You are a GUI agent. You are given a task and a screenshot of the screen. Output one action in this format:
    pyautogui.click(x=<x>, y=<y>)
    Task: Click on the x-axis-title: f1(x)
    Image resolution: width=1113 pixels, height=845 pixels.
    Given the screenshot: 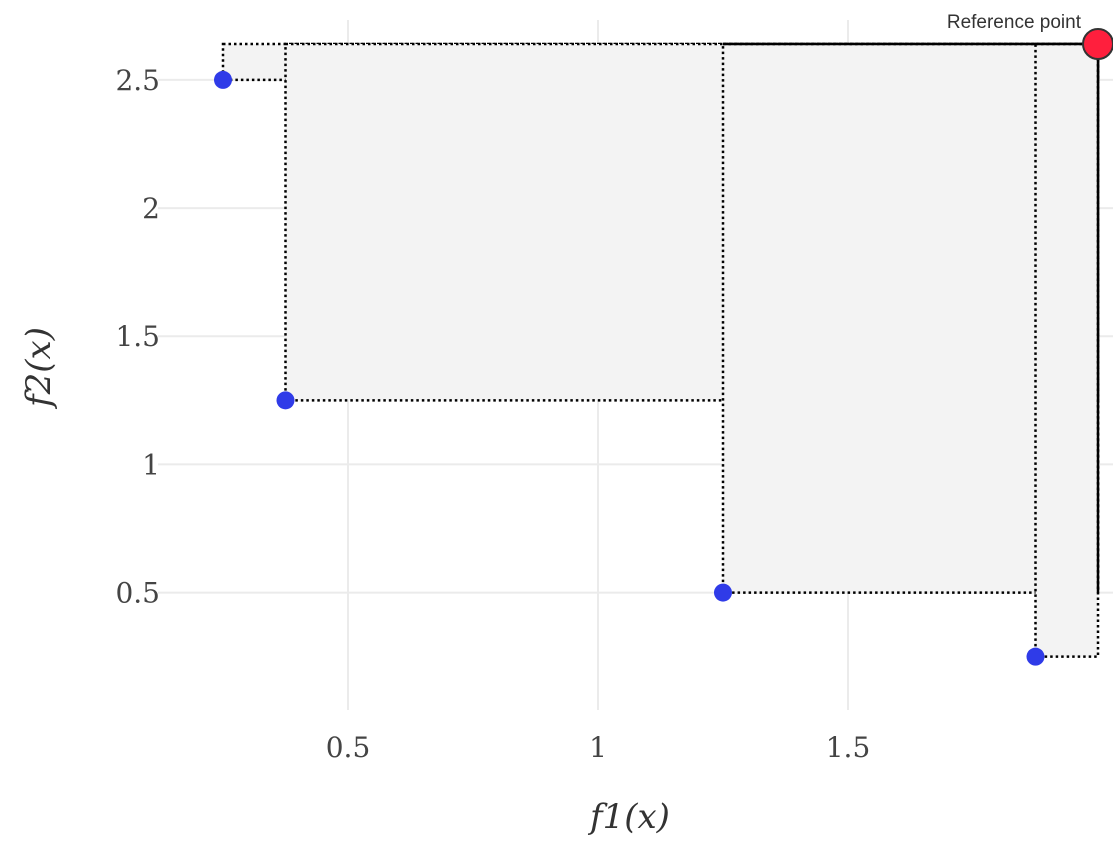 What is the action you would take?
    pyautogui.click(x=628, y=817)
    